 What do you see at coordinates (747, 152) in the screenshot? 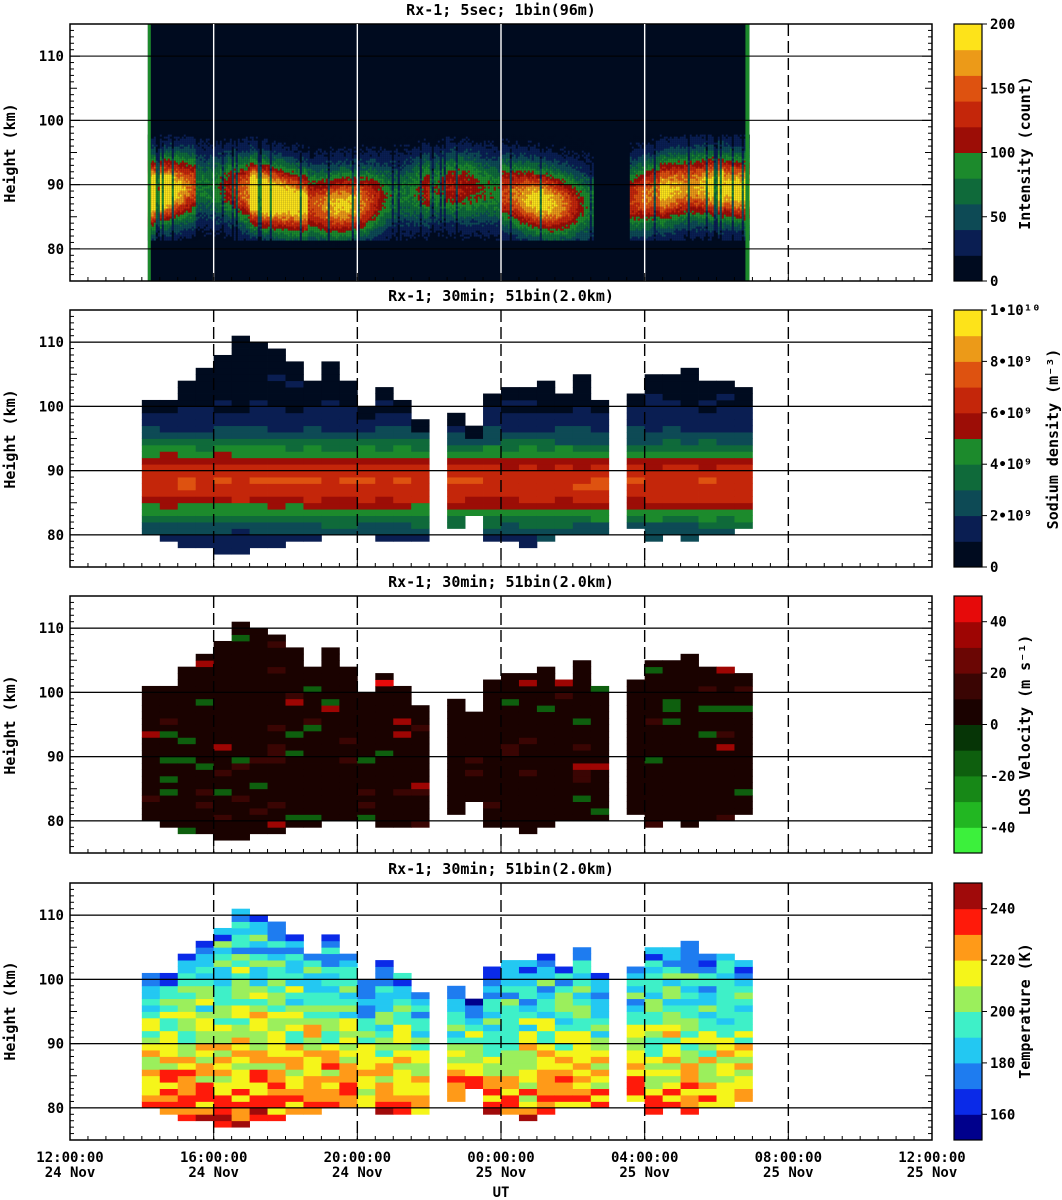
I see `panel-1-edge-end` at bounding box center [747, 152].